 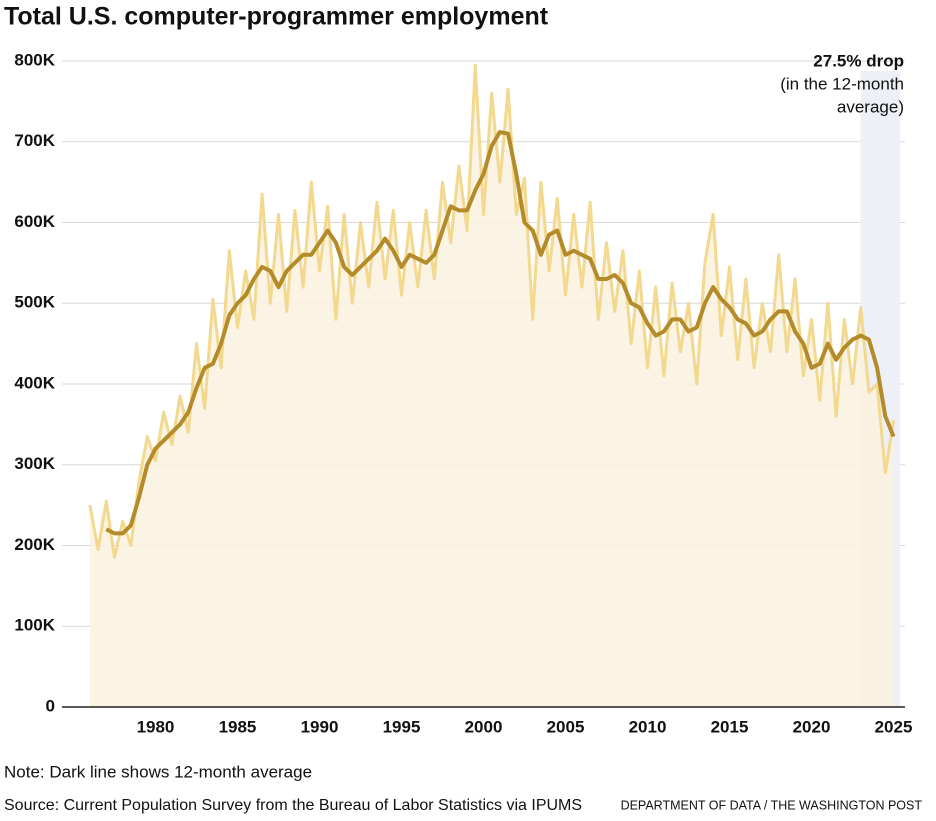 I want to click on x-tick-label: 2015, so click(x=730, y=726).